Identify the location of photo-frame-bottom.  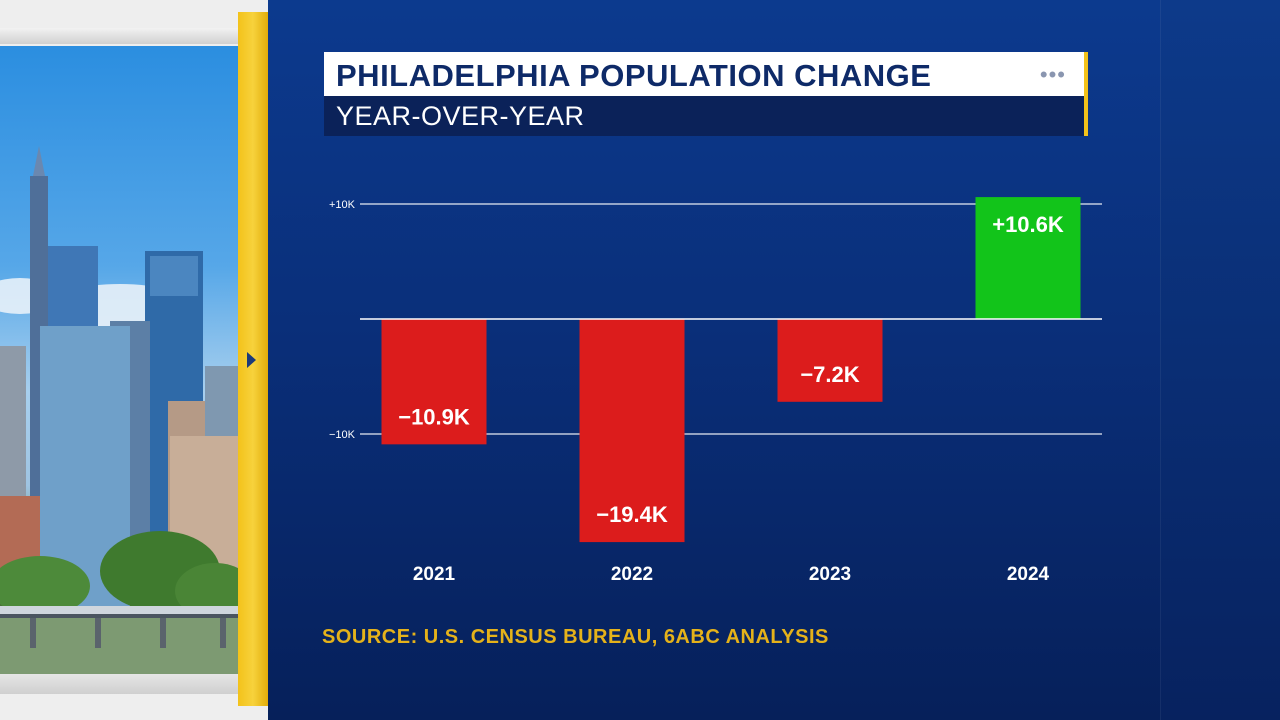
(119, 684).